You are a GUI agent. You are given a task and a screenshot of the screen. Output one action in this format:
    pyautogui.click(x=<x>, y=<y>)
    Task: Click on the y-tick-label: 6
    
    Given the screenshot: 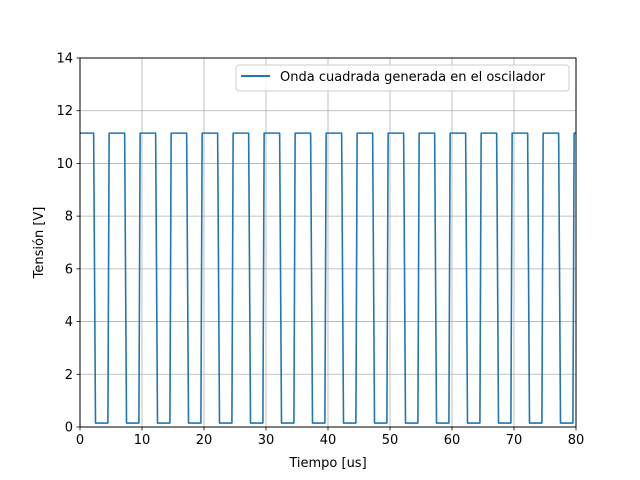 What is the action you would take?
    pyautogui.click(x=69, y=269)
    